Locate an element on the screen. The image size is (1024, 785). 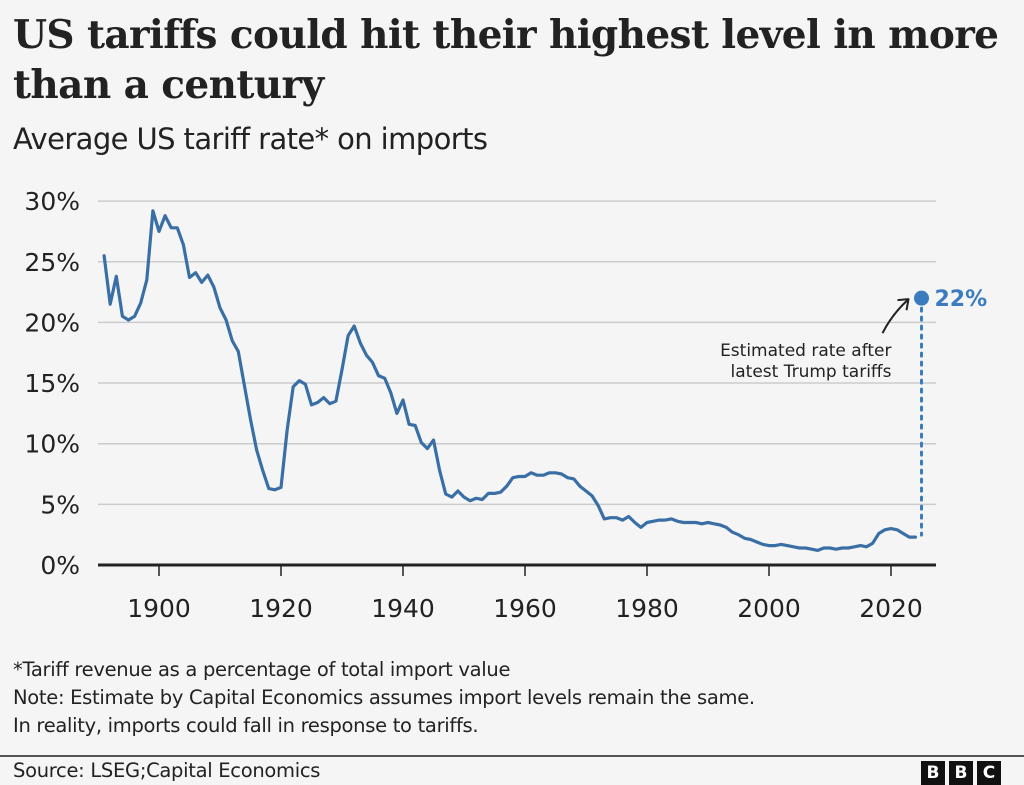
y-tick-label: 0% is located at coordinates (60, 565).